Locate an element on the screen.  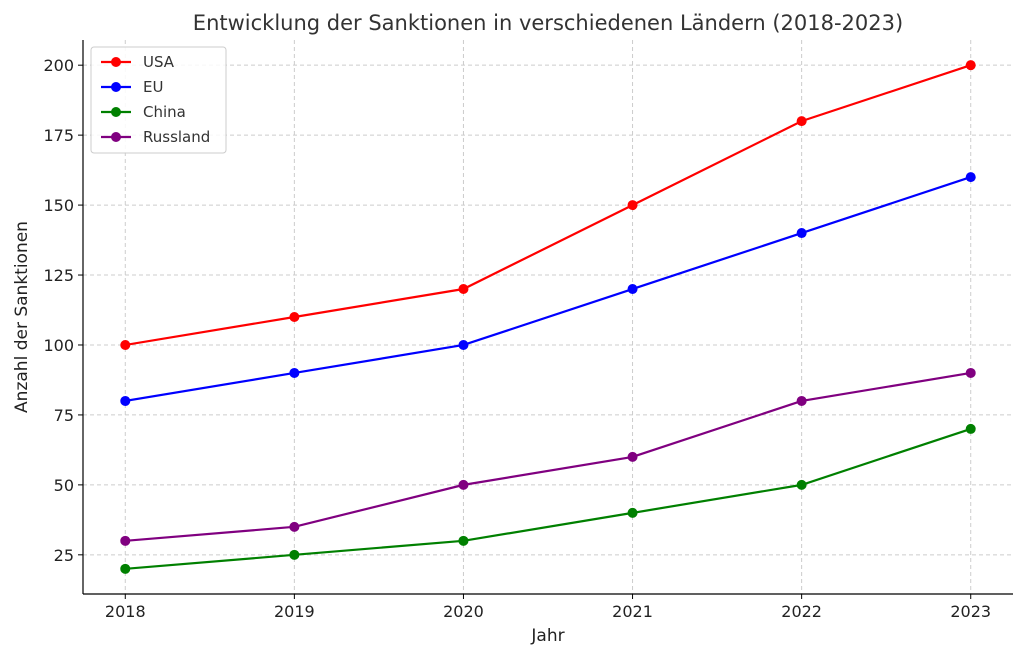
legend-label-usa: USA is located at coordinates (159, 62).